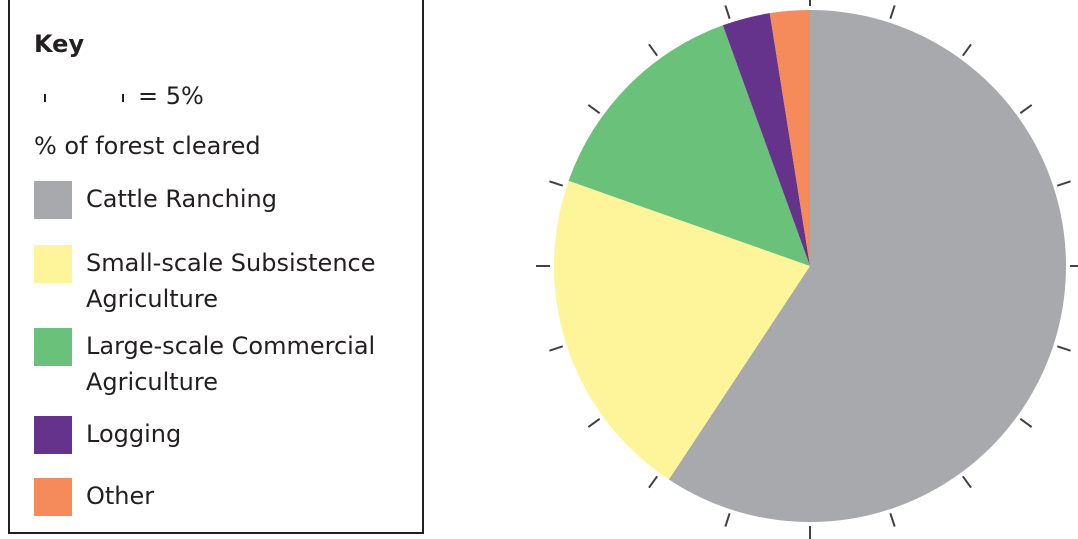 Image resolution: width=1078 pixels, height=539 pixels. I want to click on pie-slice-small-scale-subsistence, so click(682, 330).